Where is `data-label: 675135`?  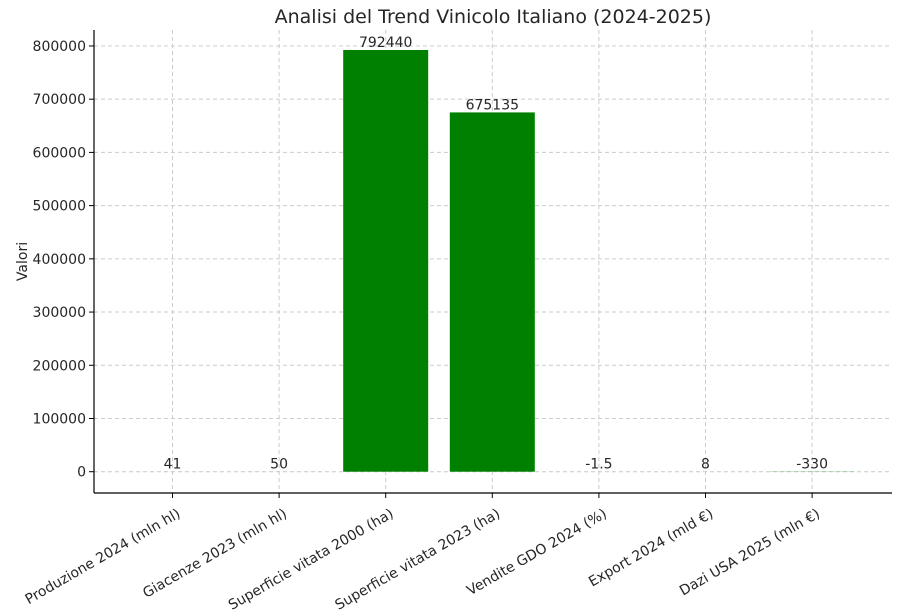 data-label: 675135 is located at coordinates (492, 105).